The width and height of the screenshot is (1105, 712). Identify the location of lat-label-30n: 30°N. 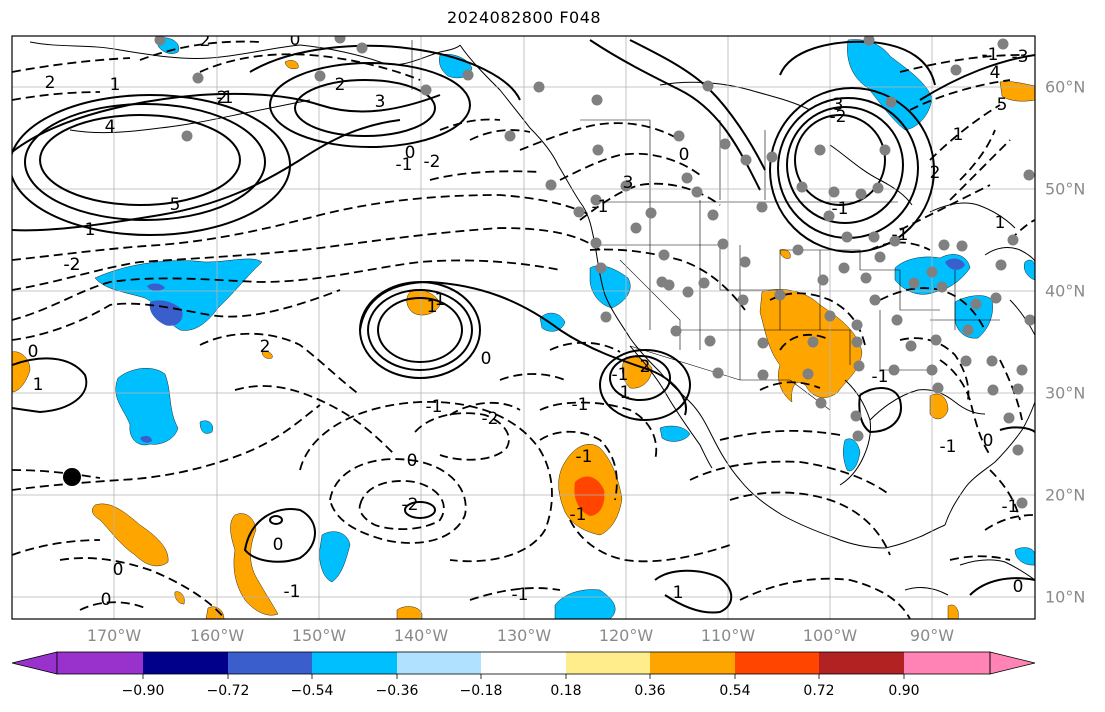
(1065, 393).